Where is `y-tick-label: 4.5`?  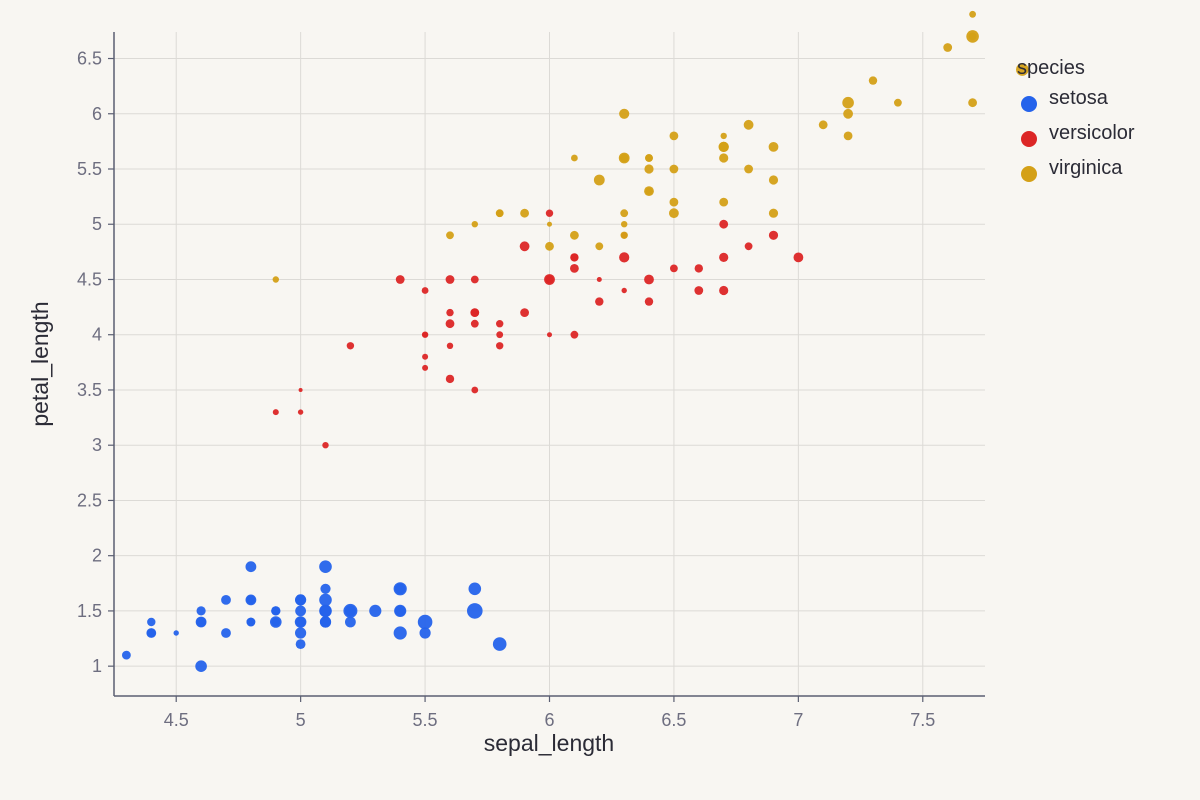 y-tick-label: 4.5 is located at coordinates (89, 279).